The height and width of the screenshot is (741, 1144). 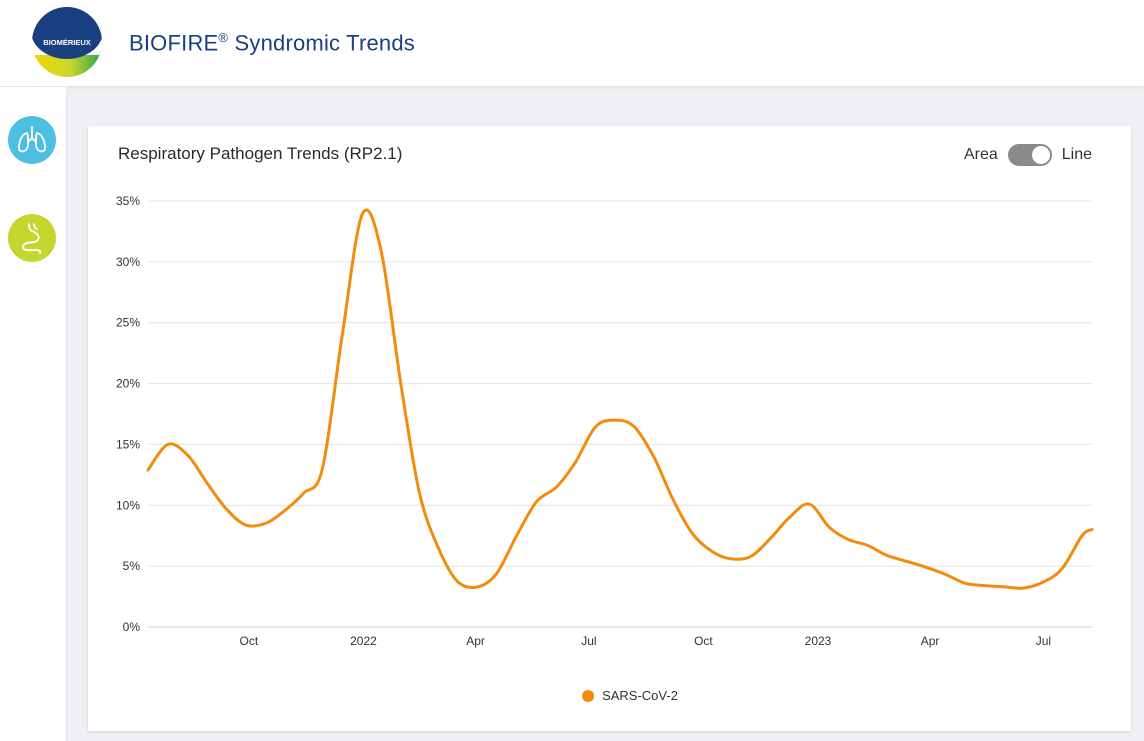 What do you see at coordinates (128, 201) in the screenshot?
I see `y-tick-label: 35%` at bounding box center [128, 201].